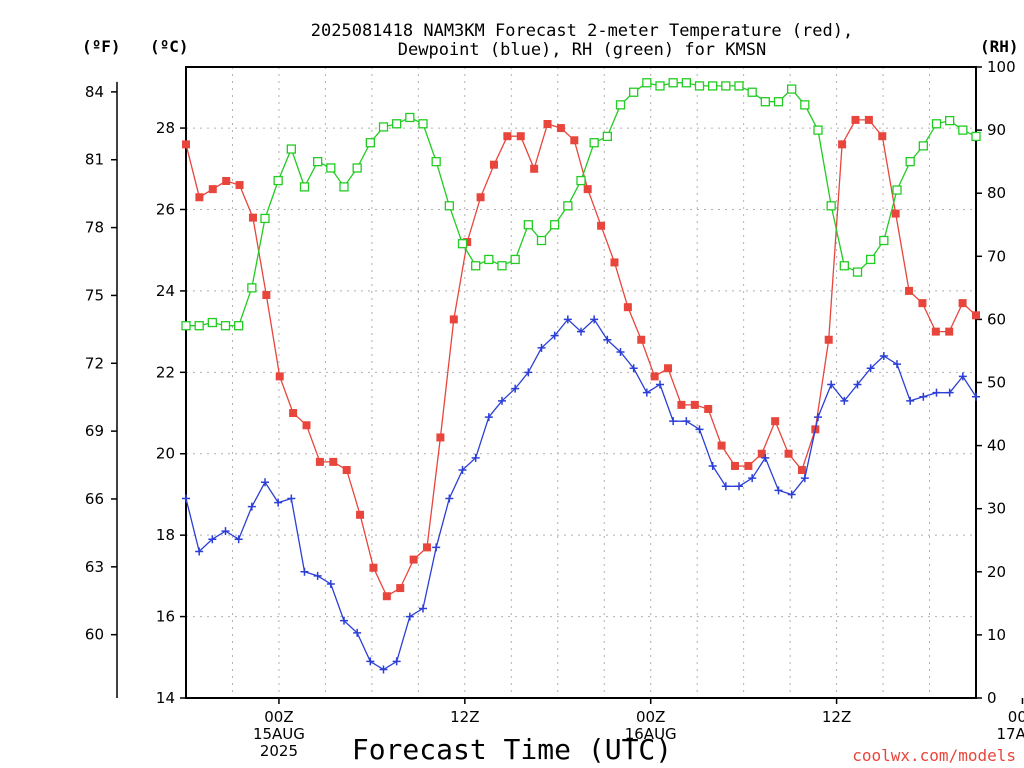 The height and width of the screenshot is (768, 1024). Describe the element at coordinates (1001, 67) in the screenshot. I see `rh-tick-label: 100` at that location.